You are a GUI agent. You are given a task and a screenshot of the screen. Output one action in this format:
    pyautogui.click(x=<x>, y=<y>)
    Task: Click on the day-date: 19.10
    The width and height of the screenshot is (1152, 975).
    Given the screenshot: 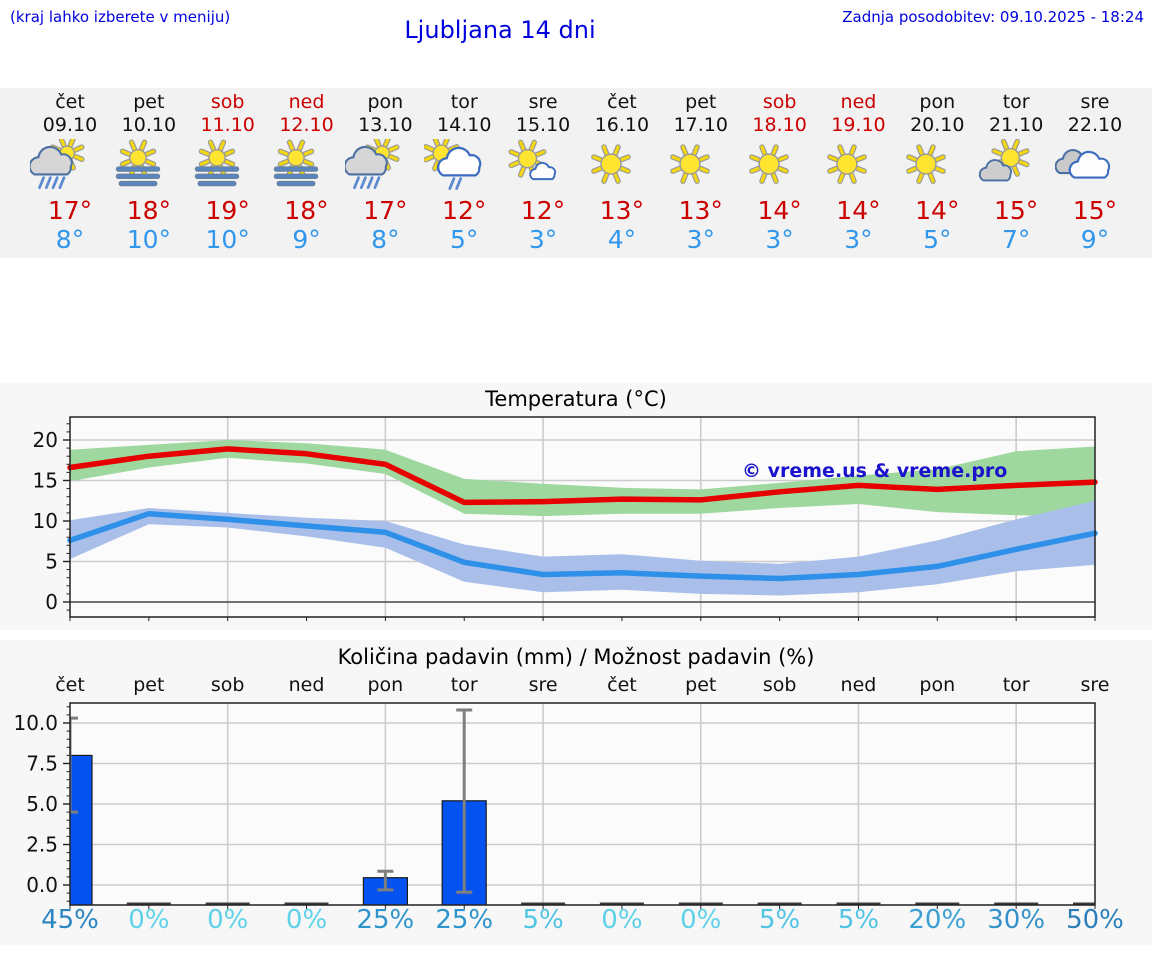 What is the action you would take?
    pyautogui.click(x=858, y=125)
    